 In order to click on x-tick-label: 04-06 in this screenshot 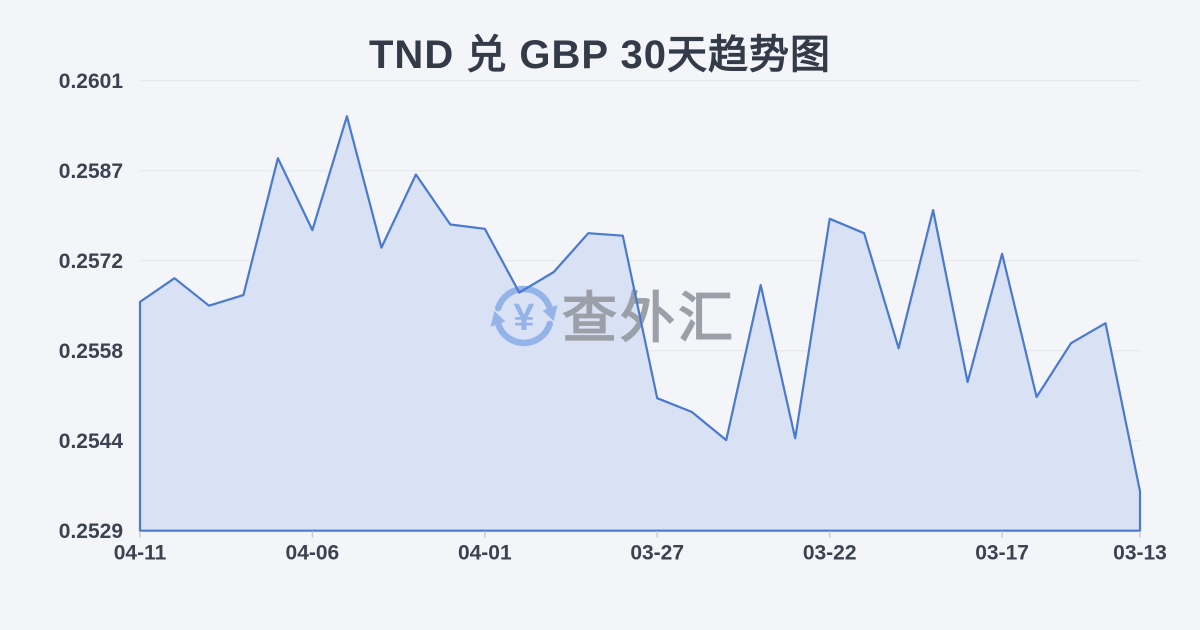, I will do `click(313, 553)`.